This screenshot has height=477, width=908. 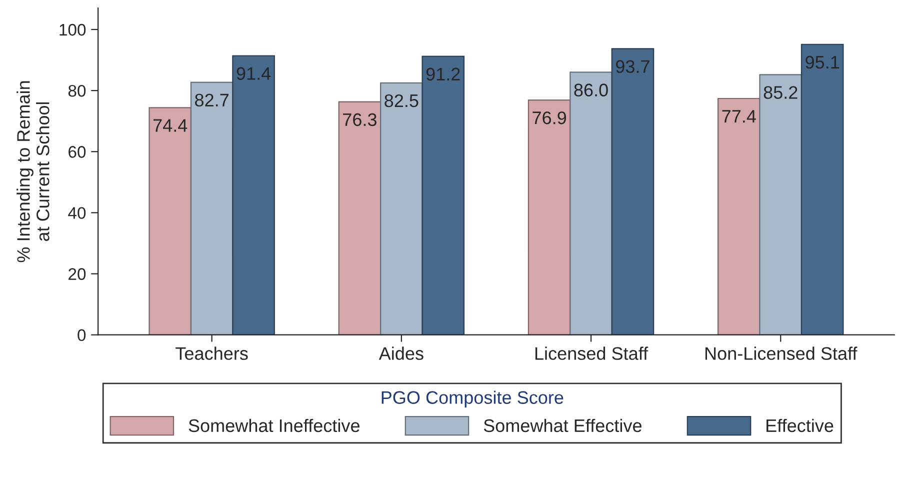 I want to click on data-label: 91.2, so click(x=443, y=74).